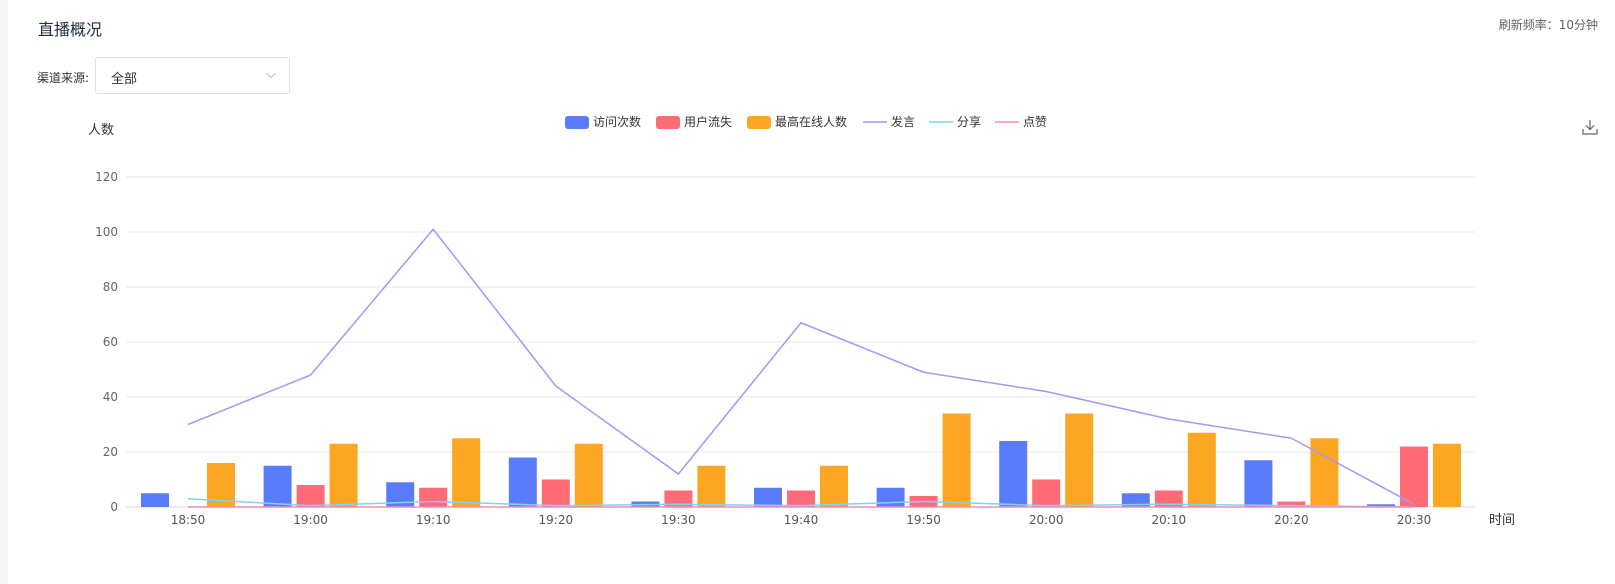  Describe the element at coordinates (110, 452) in the screenshot. I see `y-tick-label: 20` at that location.